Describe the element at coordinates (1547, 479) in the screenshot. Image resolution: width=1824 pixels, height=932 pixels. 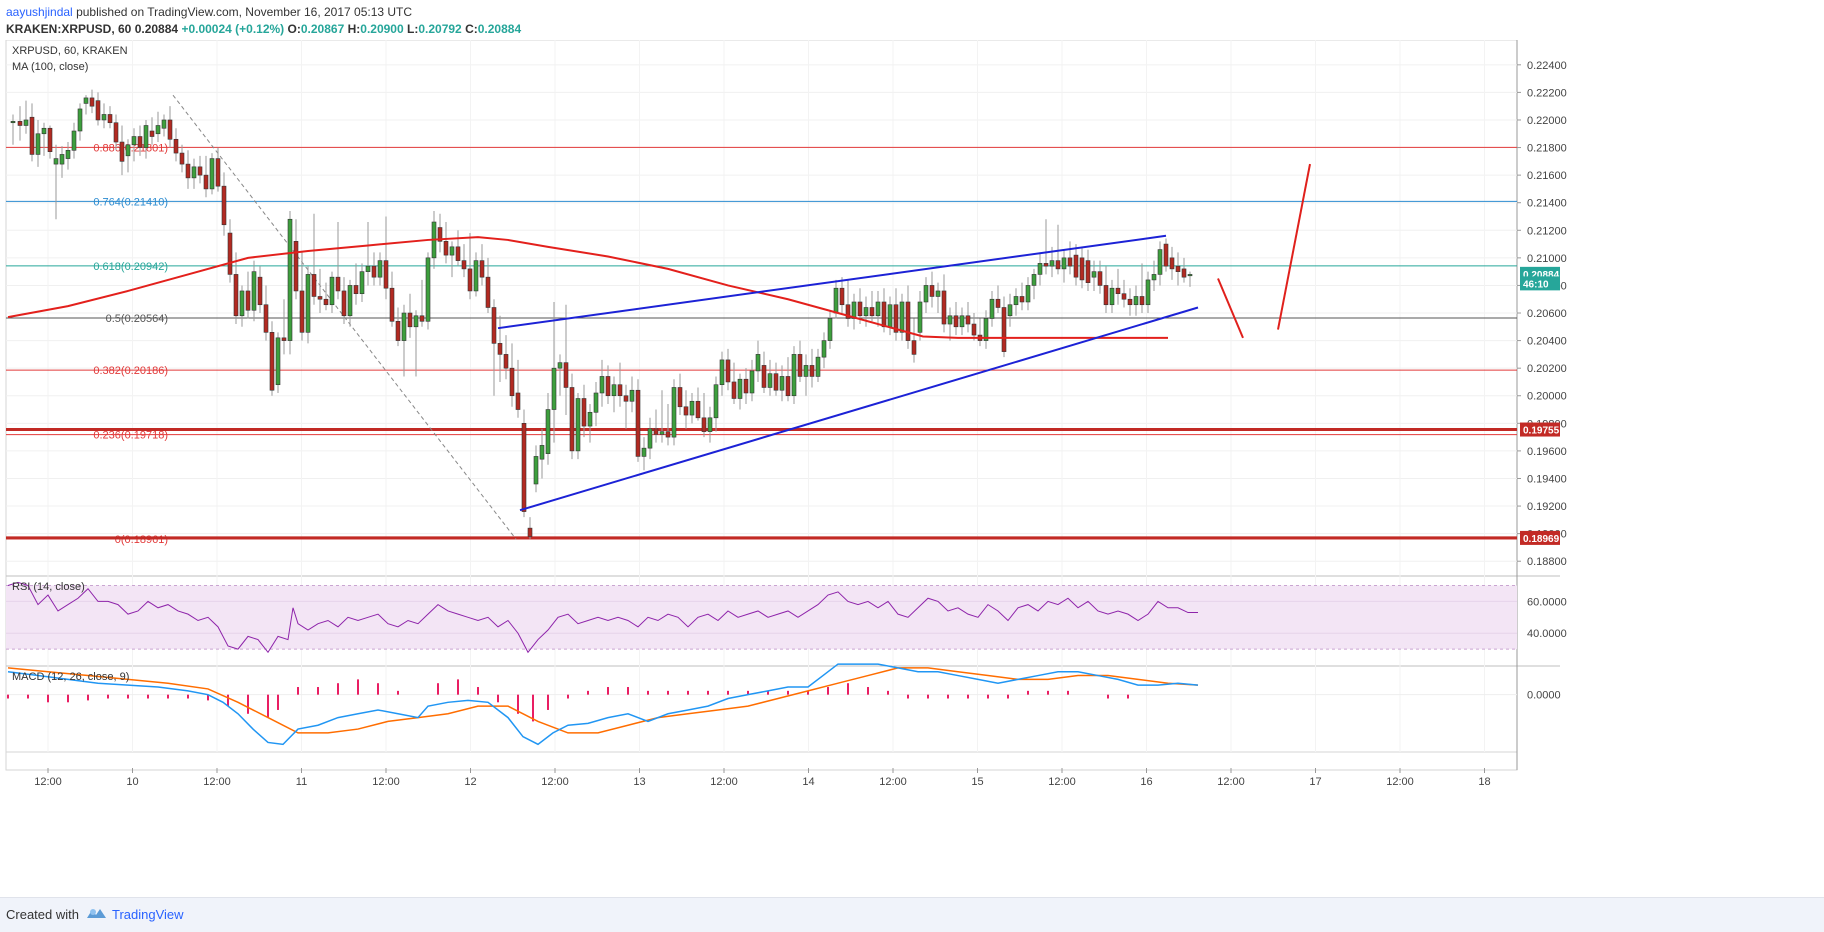
I see `y-tick-label: 0.19400` at that location.